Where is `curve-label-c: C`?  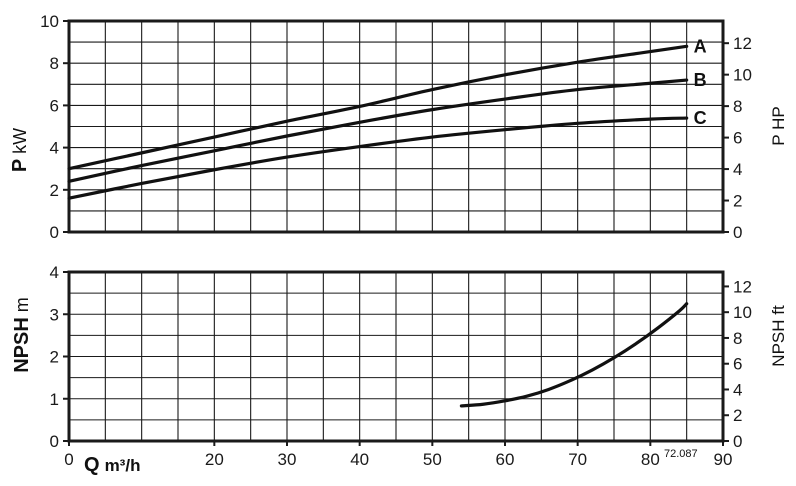
curve-label-c: C is located at coordinates (700, 118).